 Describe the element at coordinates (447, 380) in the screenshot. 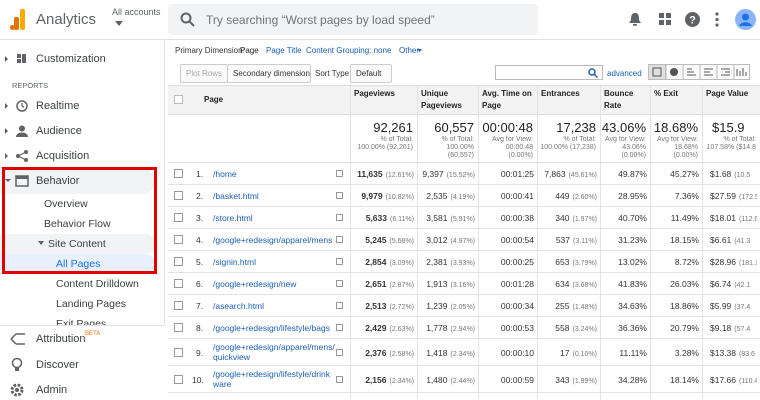

I see `cell: 1,480 (2.44%)` at that location.